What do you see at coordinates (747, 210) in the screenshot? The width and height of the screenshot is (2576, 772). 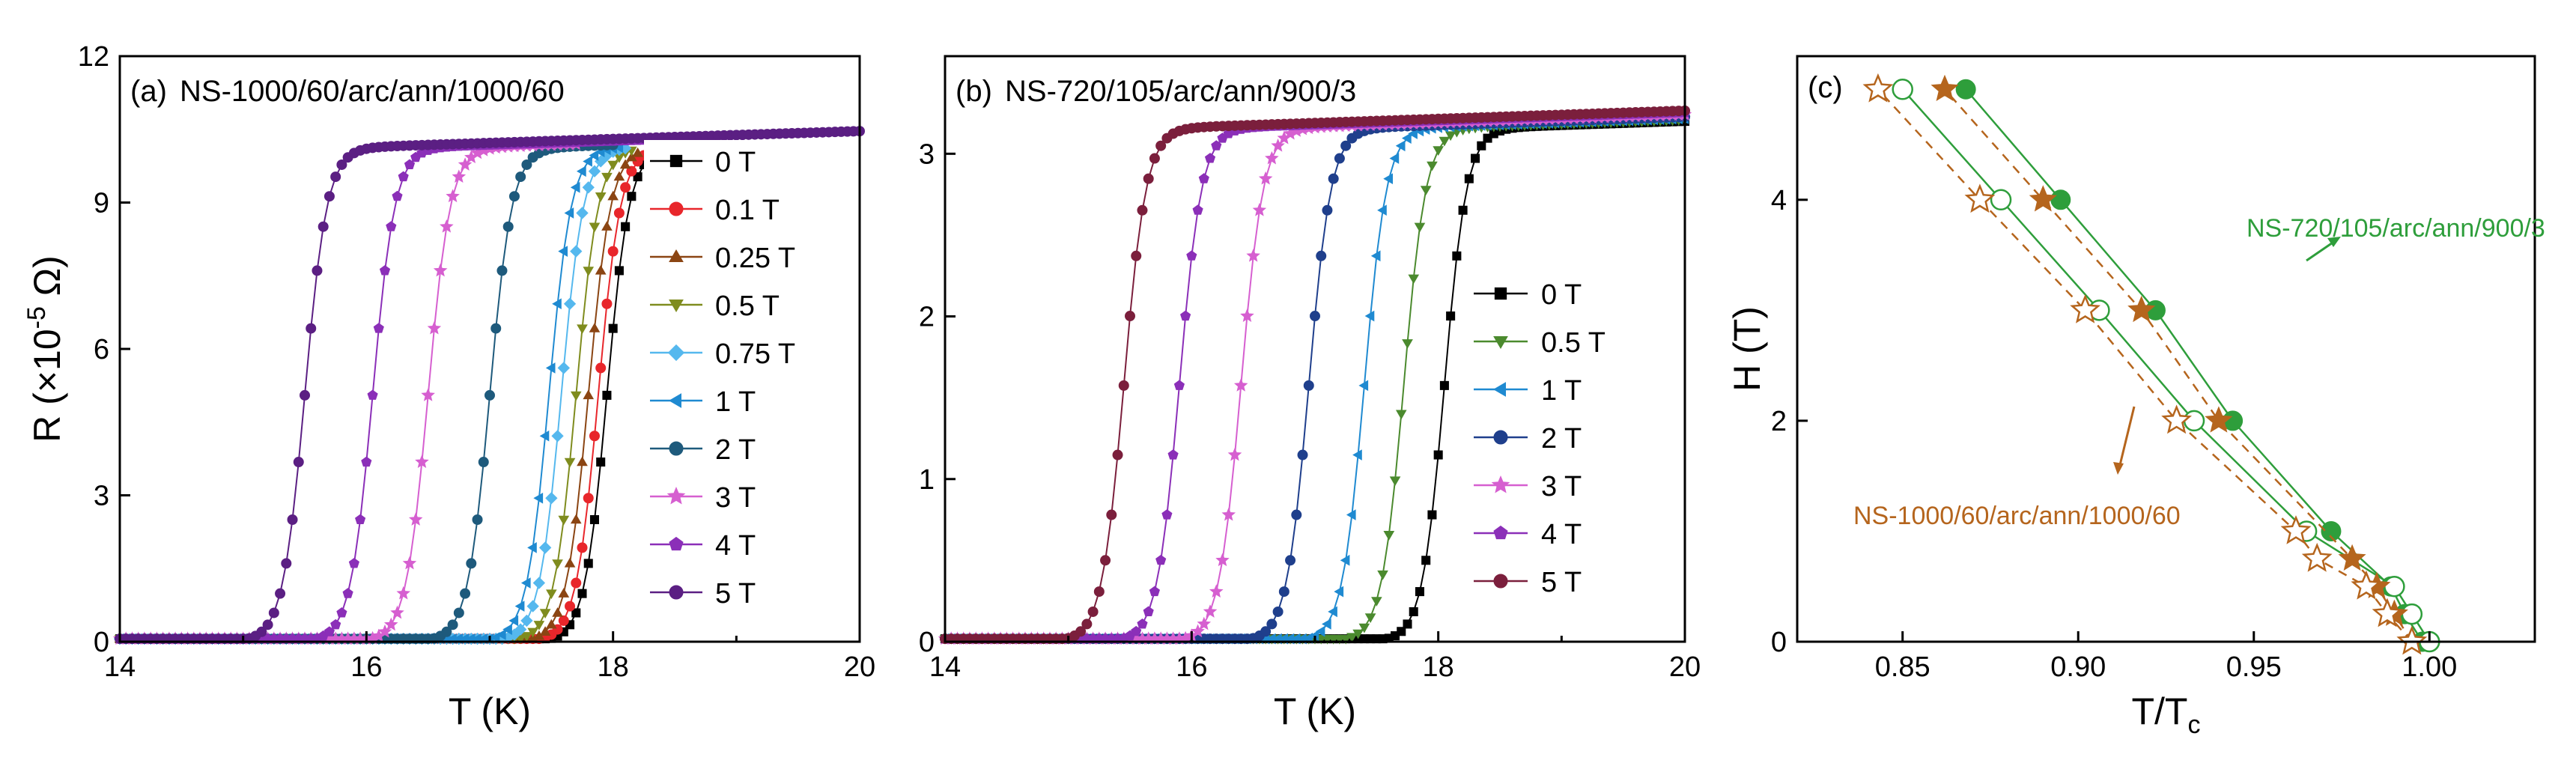 I see `legend-label: 0.1 T` at bounding box center [747, 210].